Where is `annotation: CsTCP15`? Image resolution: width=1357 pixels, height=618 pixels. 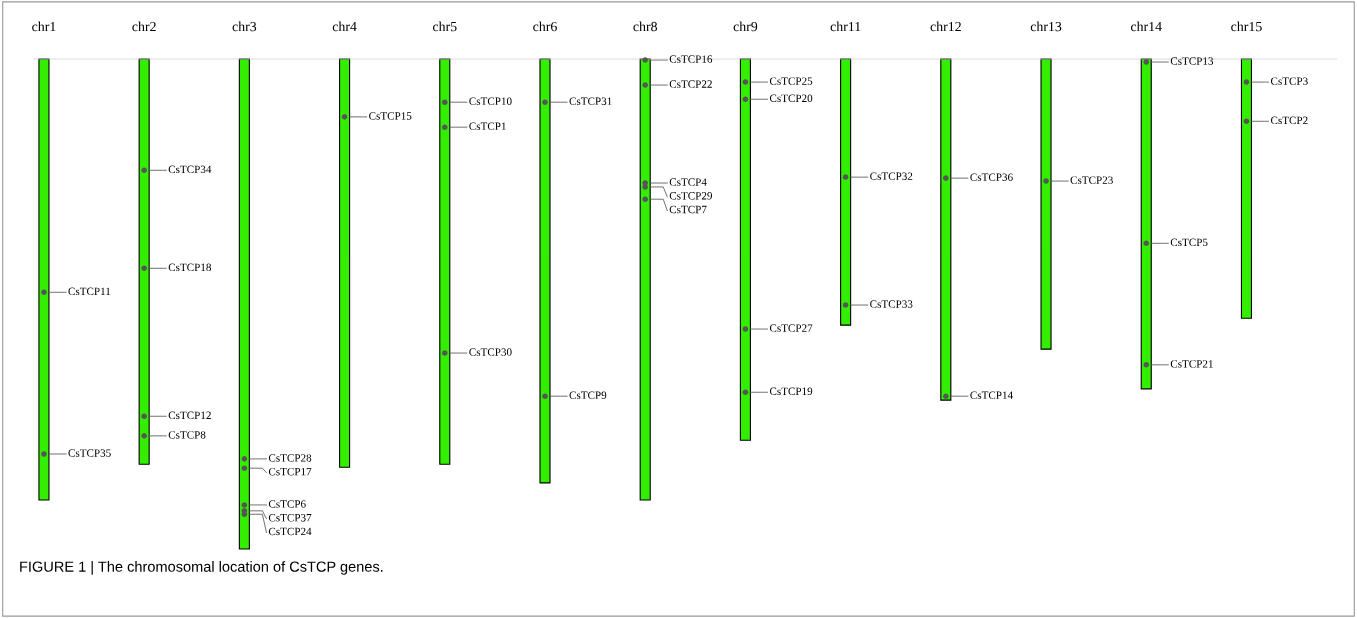 annotation: CsTCP15 is located at coordinates (390, 116).